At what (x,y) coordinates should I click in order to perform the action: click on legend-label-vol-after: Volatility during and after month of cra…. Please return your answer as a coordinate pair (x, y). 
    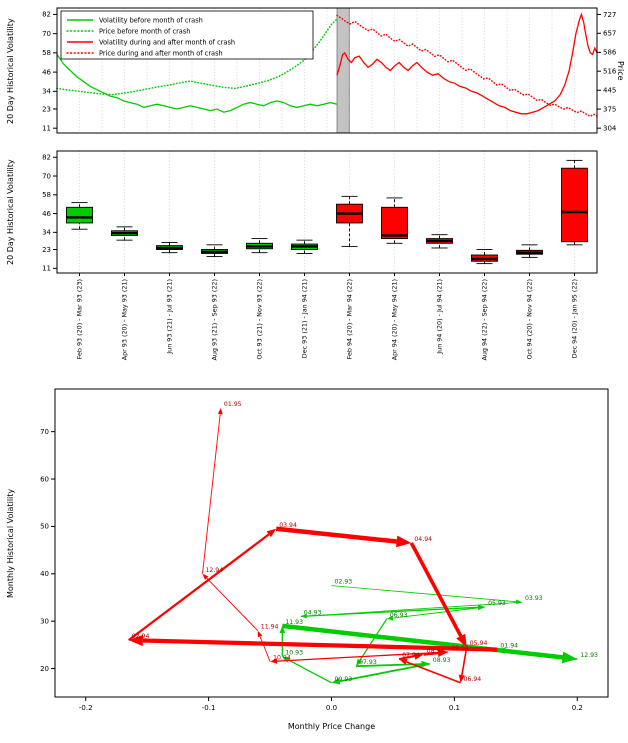
    Looking at the image, I should click on (167, 42).